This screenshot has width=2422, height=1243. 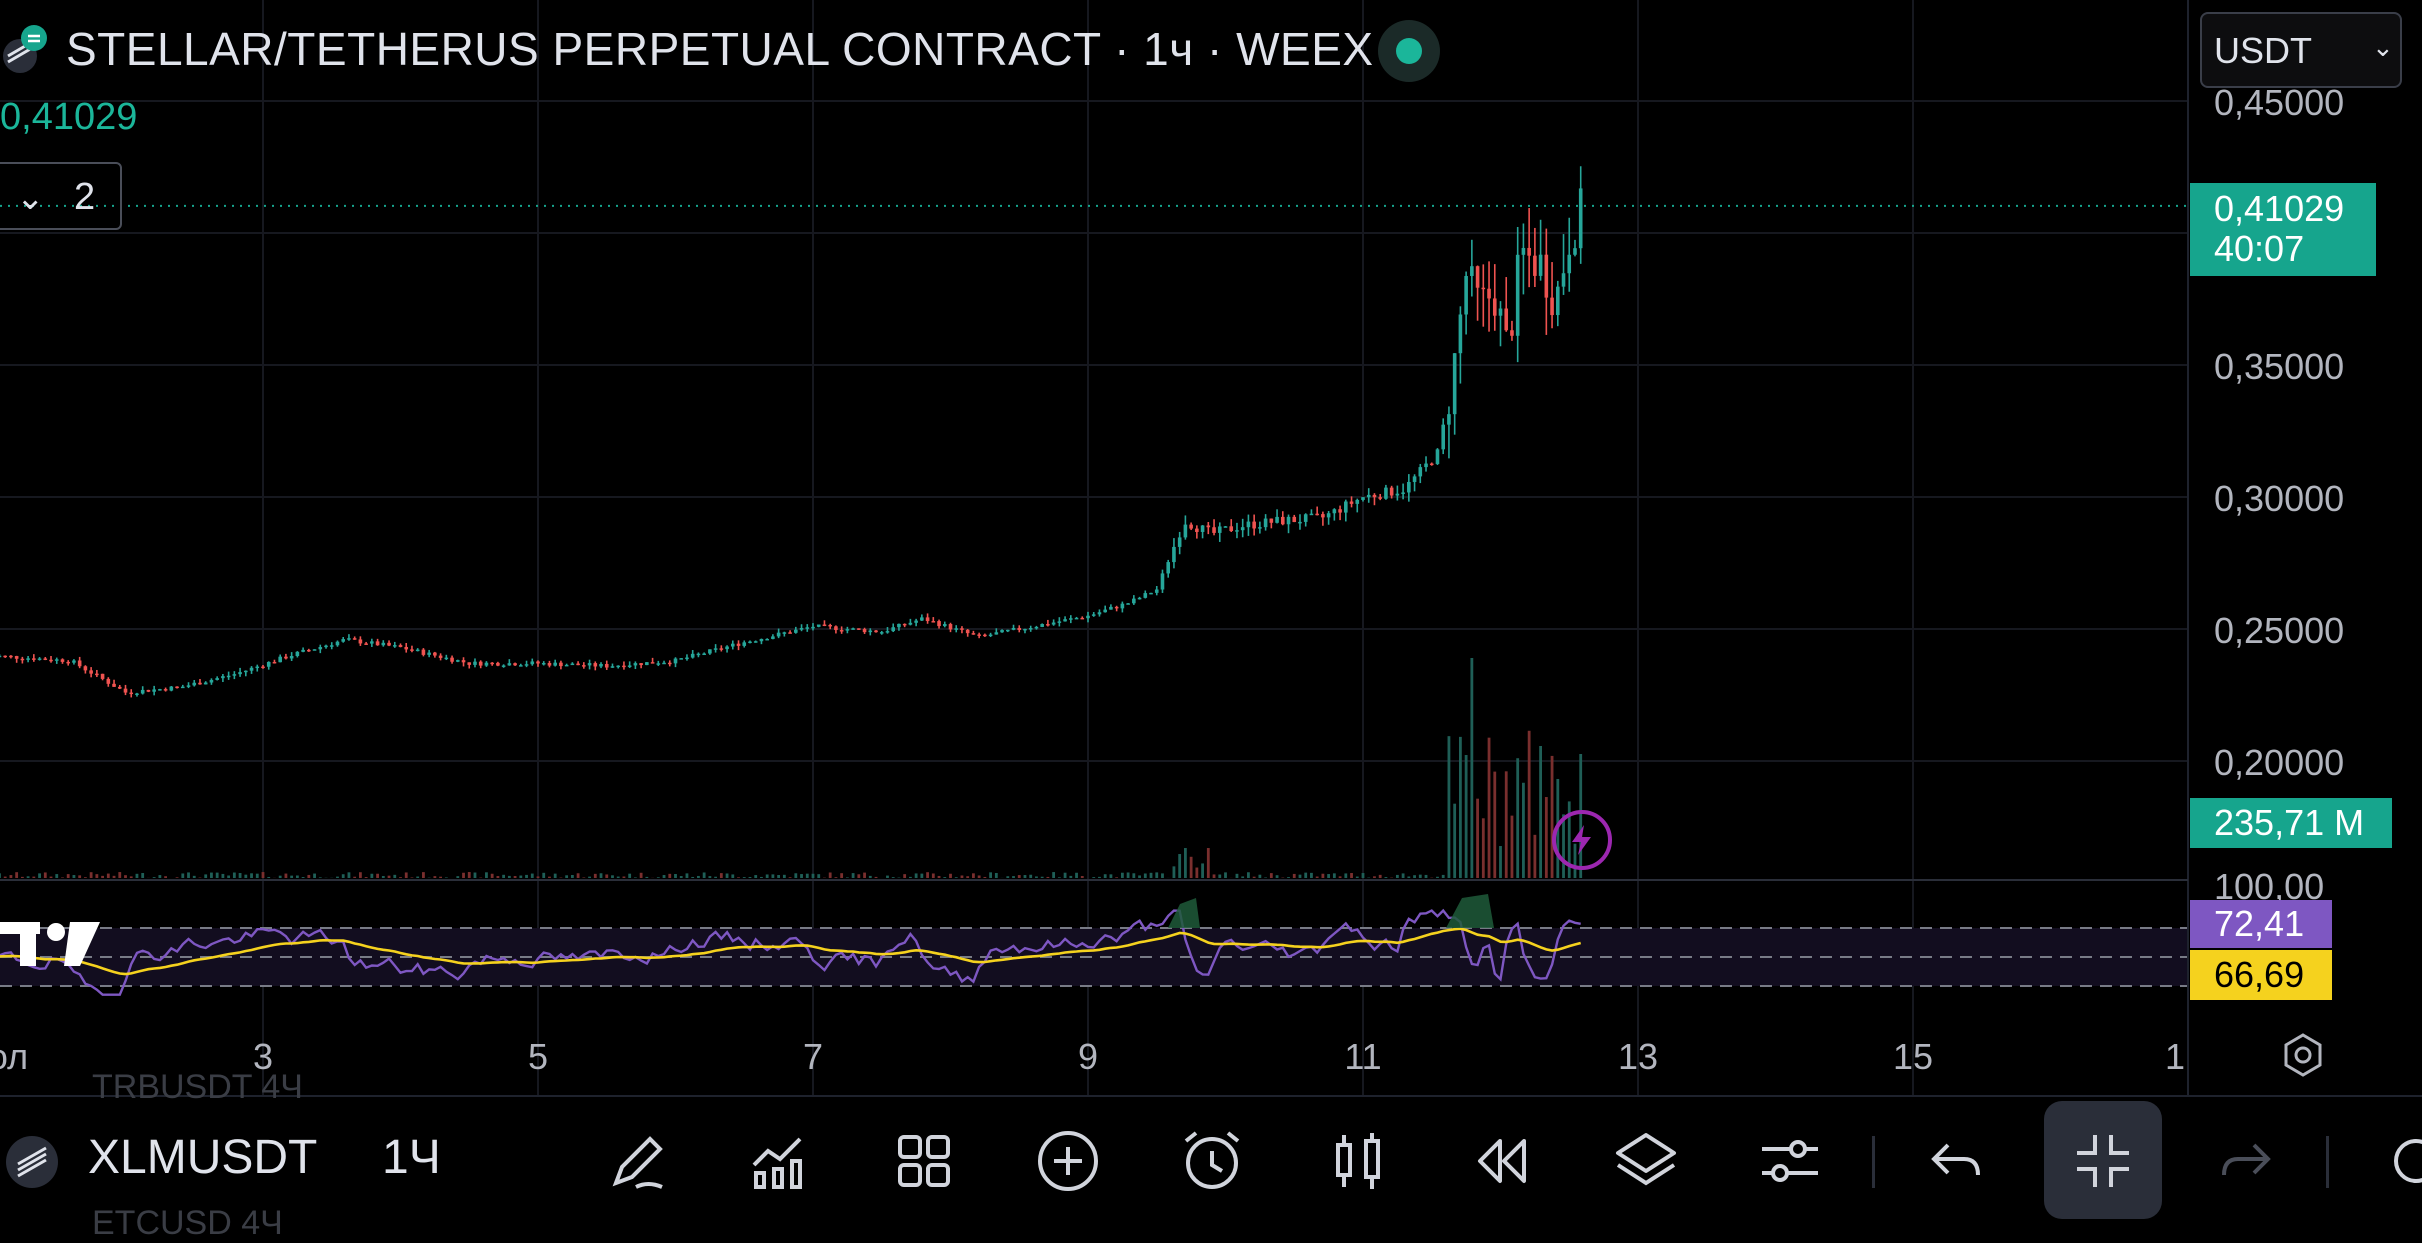 I want to click on candles-icon, so click(x=1358, y=1161).